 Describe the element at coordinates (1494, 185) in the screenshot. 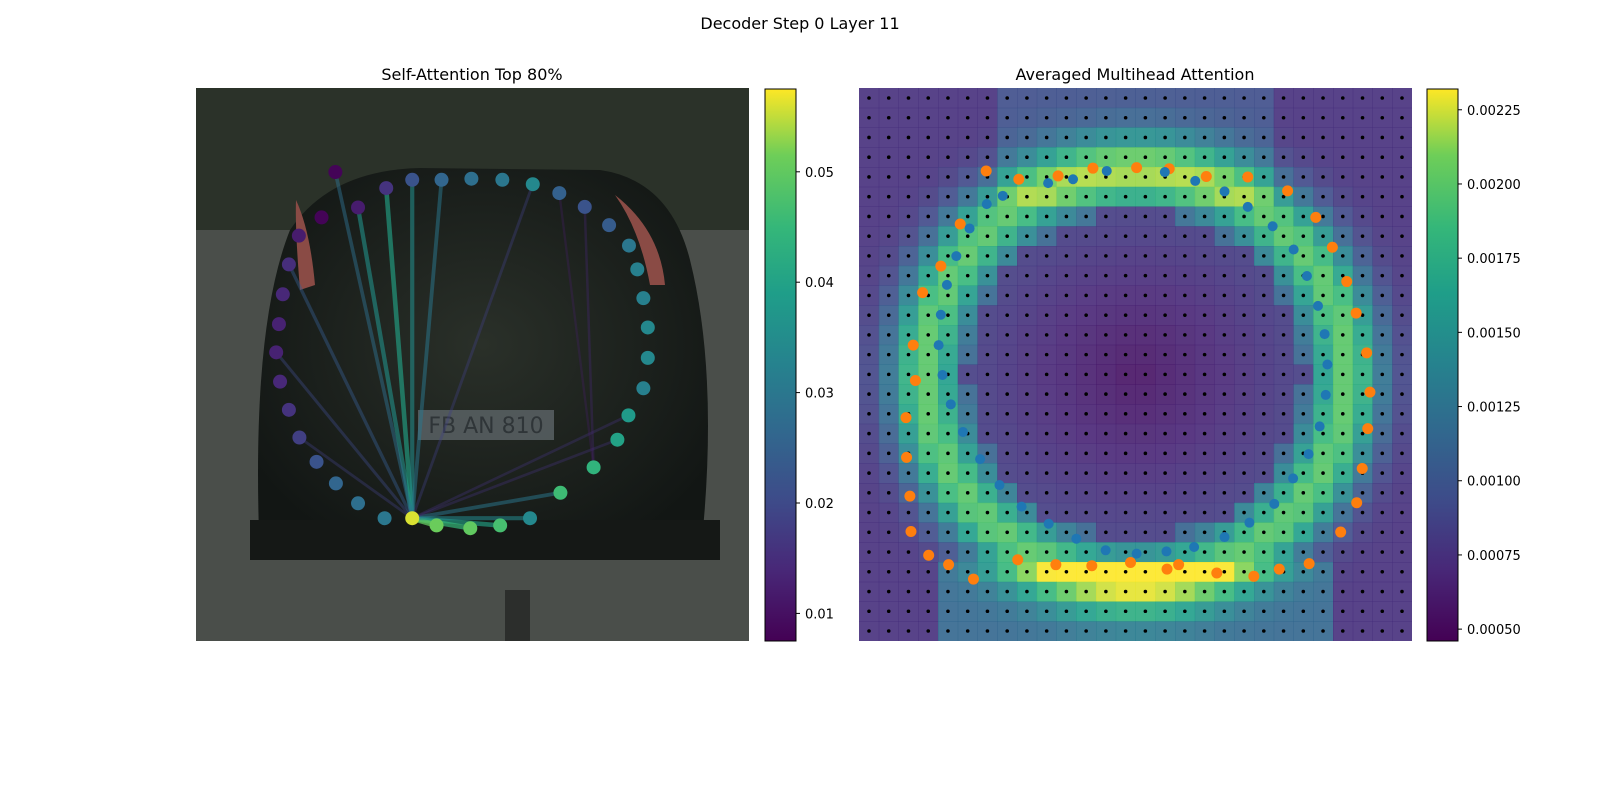

I see `right-colorbar-label-6: 0.00200` at that location.